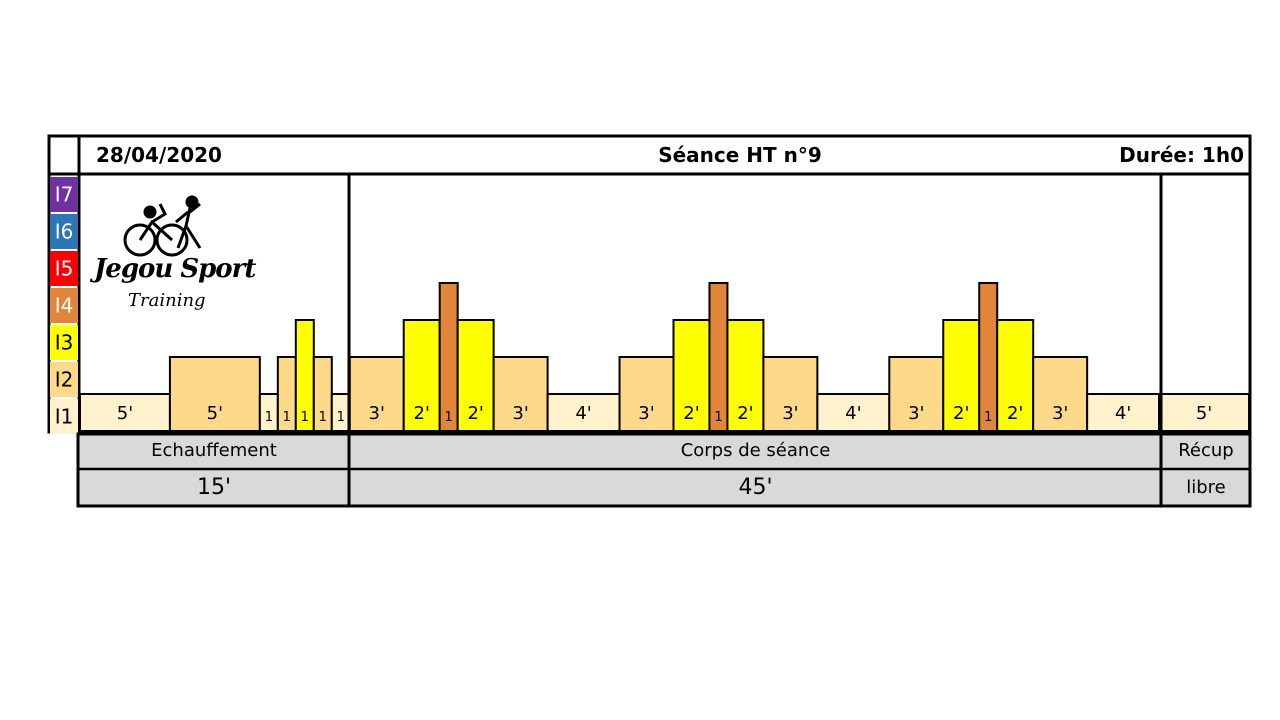  I want to click on level-swatch-i6, so click(64, 231).